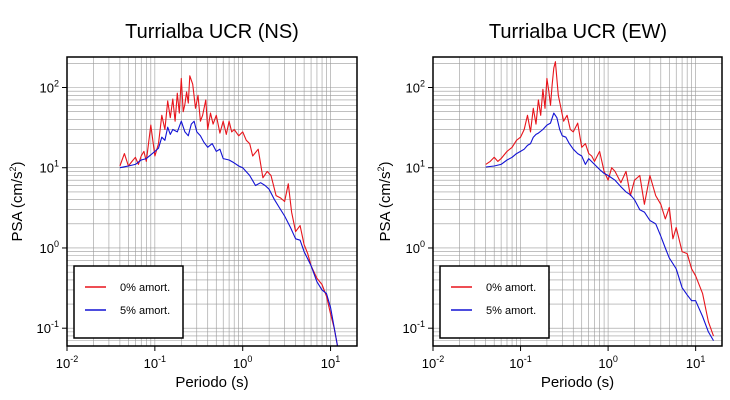 The width and height of the screenshot is (730, 400). Describe the element at coordinates (212, 32) in the screenshot. I see `chart-title: Turrialba UCR (NS)` at that location.